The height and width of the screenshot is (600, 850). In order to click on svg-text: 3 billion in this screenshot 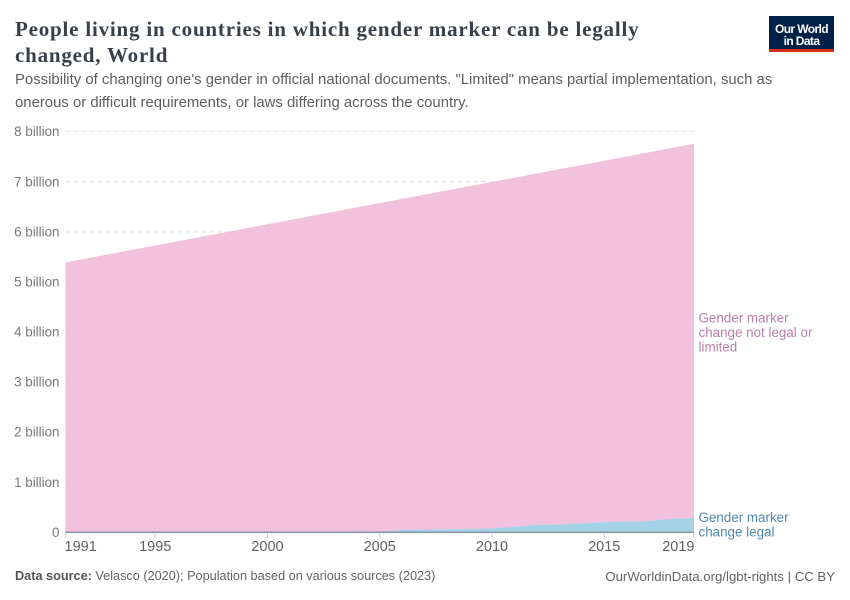, I will do `click(36, 382)`.